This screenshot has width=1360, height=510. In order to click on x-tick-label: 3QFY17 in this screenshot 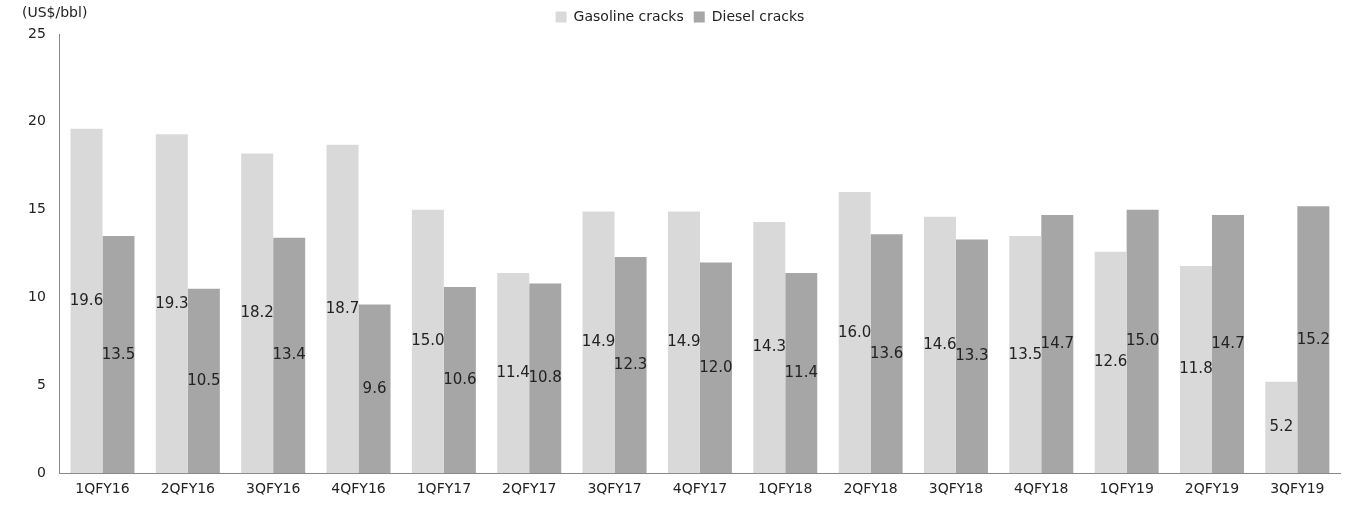, I will do `click(614, 488)`.